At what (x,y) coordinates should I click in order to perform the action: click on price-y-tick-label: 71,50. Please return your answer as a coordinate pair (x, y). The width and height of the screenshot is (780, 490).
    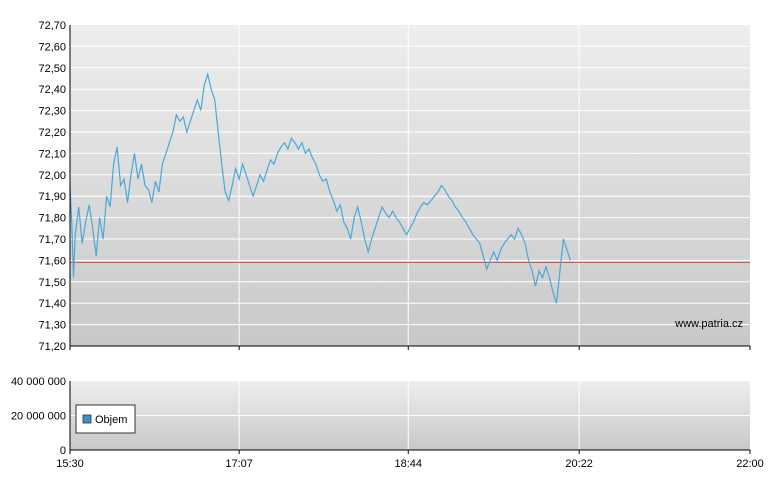
    Looking at the image, I should click on (52, 283).